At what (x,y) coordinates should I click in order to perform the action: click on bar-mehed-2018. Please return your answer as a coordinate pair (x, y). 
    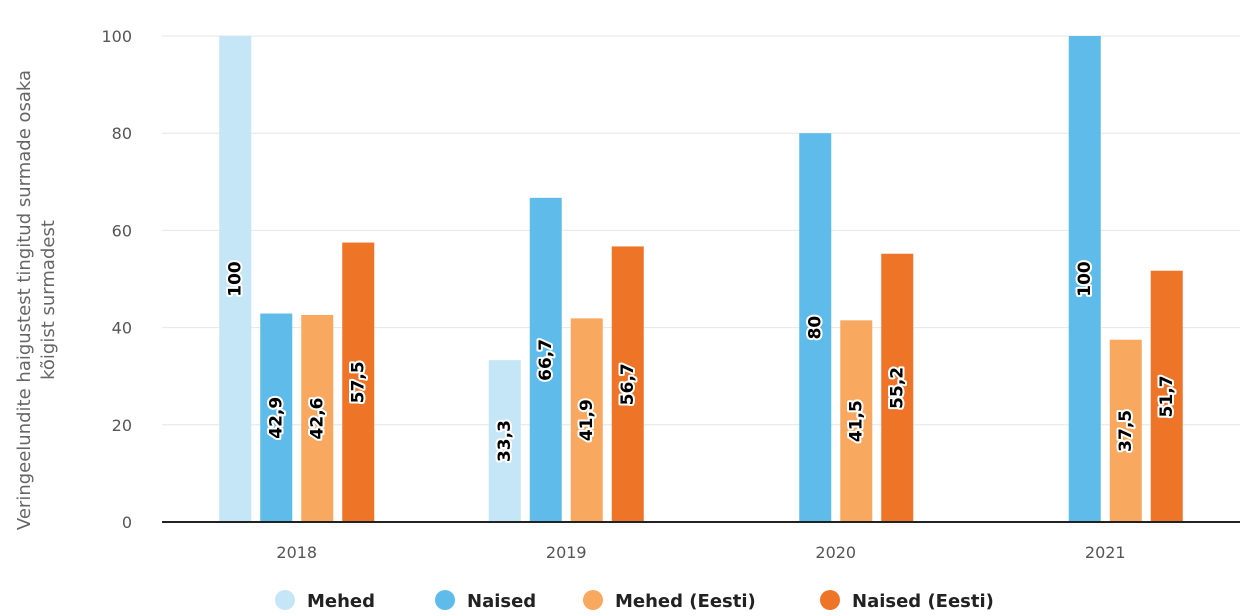
    Looking at the image, I should click on (235, 279).